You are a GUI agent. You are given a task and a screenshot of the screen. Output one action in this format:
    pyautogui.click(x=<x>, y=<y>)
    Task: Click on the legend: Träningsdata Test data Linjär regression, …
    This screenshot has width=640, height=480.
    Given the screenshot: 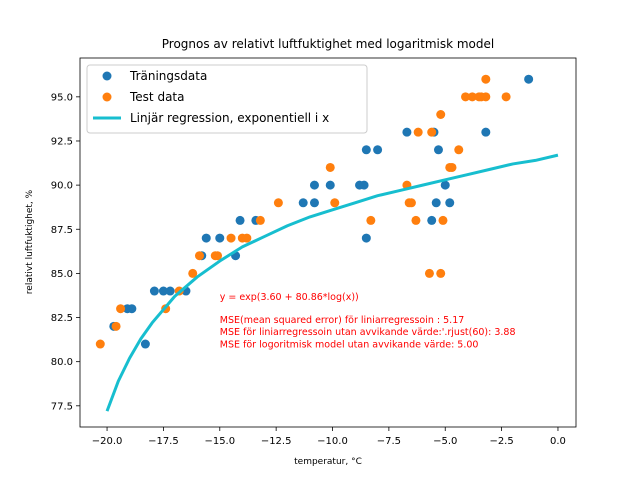 What is the action you would take?
    pyautogui.click(x=227, y=99)
    